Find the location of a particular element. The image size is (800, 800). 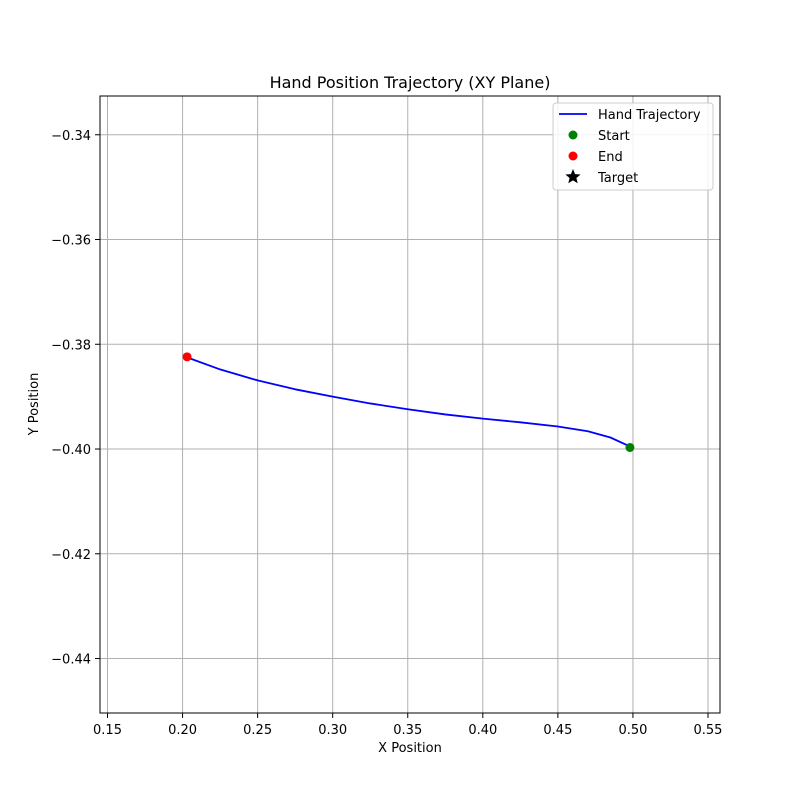

x-tick-label: 0.15 is located at coordinates (107, 730).